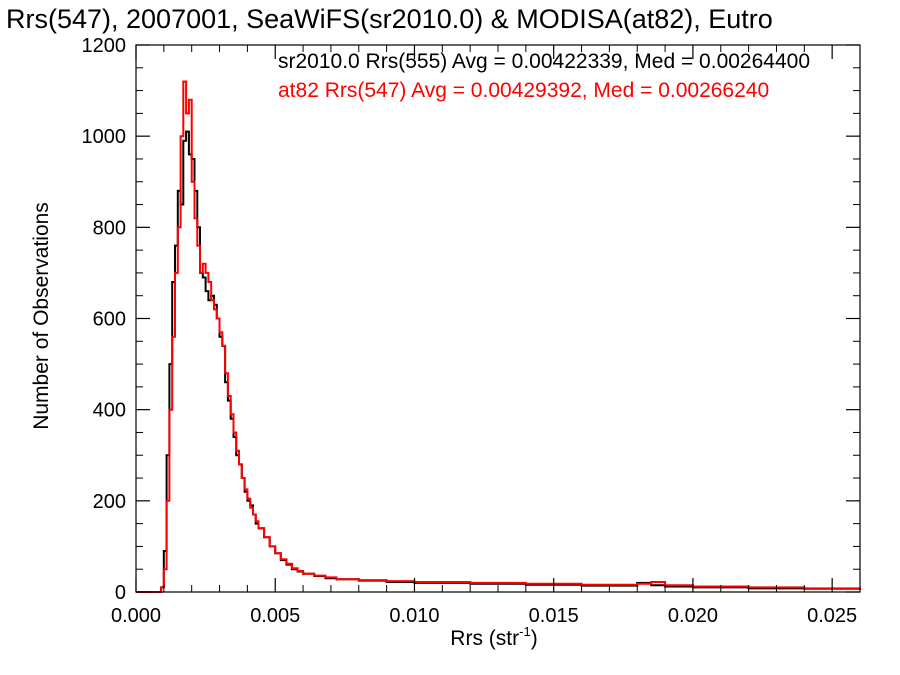  Describe the element at coordinates (693, 616) in the screenshot. I see `x-tick-label: 0.020` at that location.